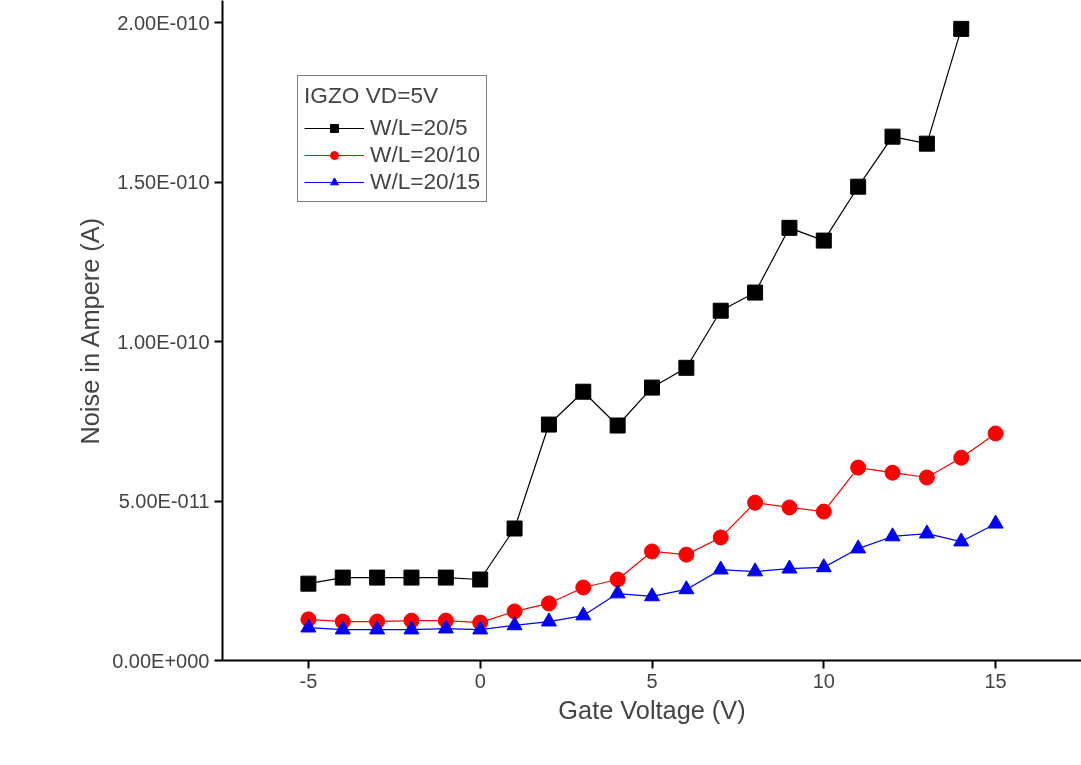 This screenshot has height=765, width=1081. Describe the element at coordinates (823, 680) in the screenshot. I see `x-tick-label: 10` at that location.